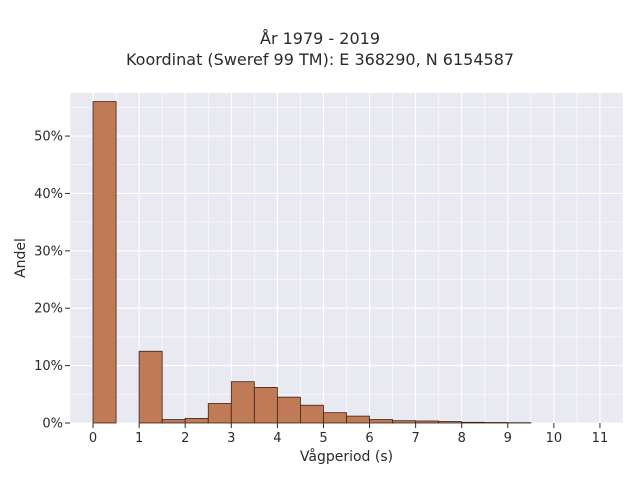  What do you see at coordinates (462, 438) in the screenshot?
I see `x-tick-label: 8` at bounding box center [462, 438].